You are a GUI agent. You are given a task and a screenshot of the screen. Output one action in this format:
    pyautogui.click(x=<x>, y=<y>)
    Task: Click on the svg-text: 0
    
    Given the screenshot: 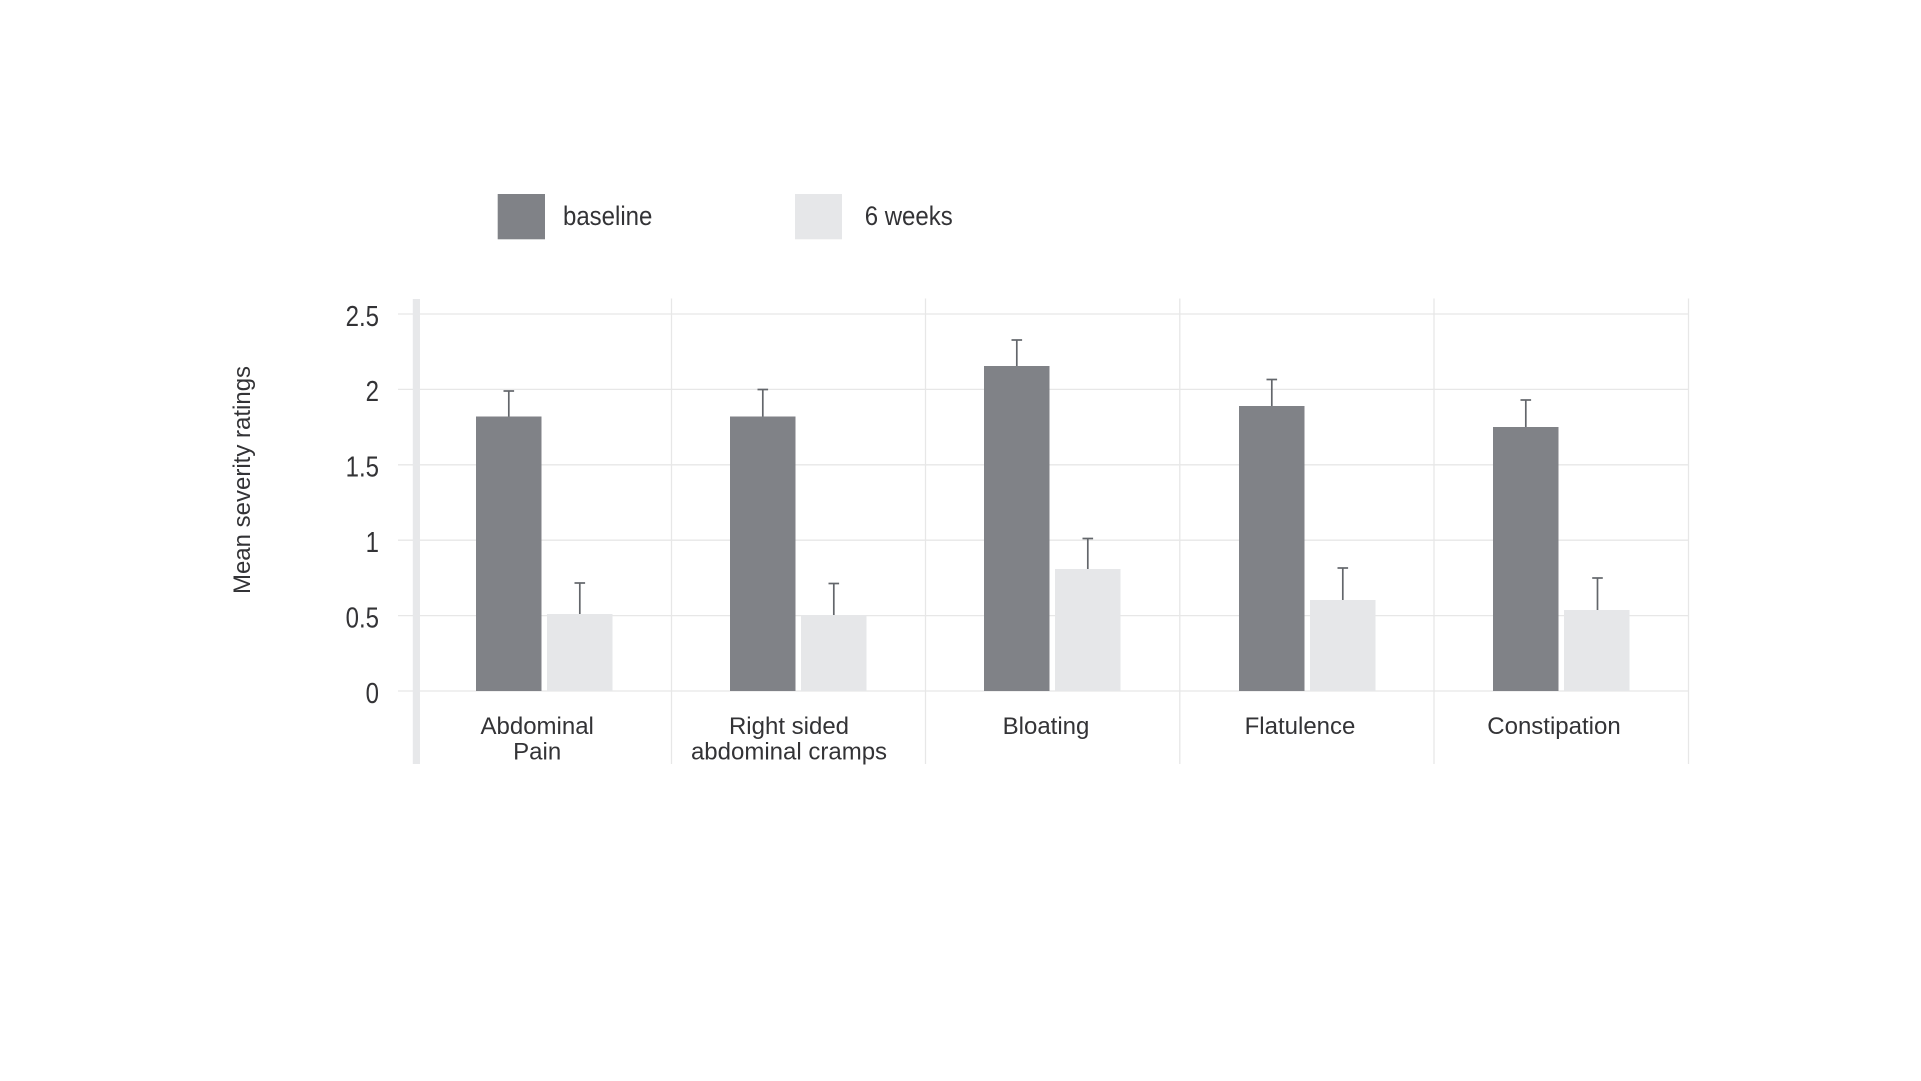 What is the action you would take?
    pyautogui.click(x=372, y=693)
    